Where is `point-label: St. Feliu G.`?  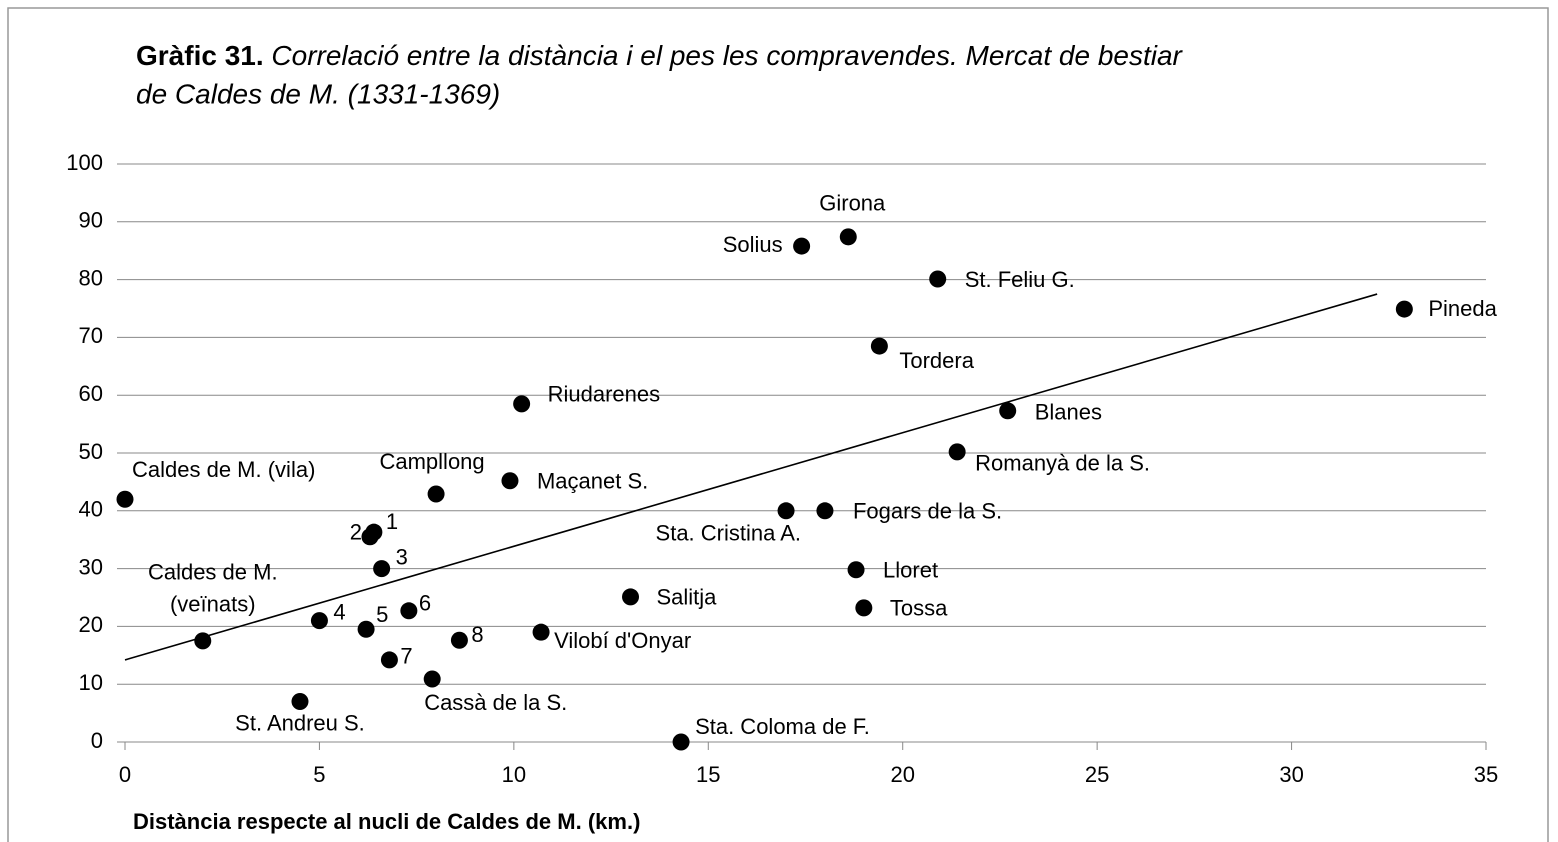
point-label: St. Feliu G. is located at coordinates (1020, 279).